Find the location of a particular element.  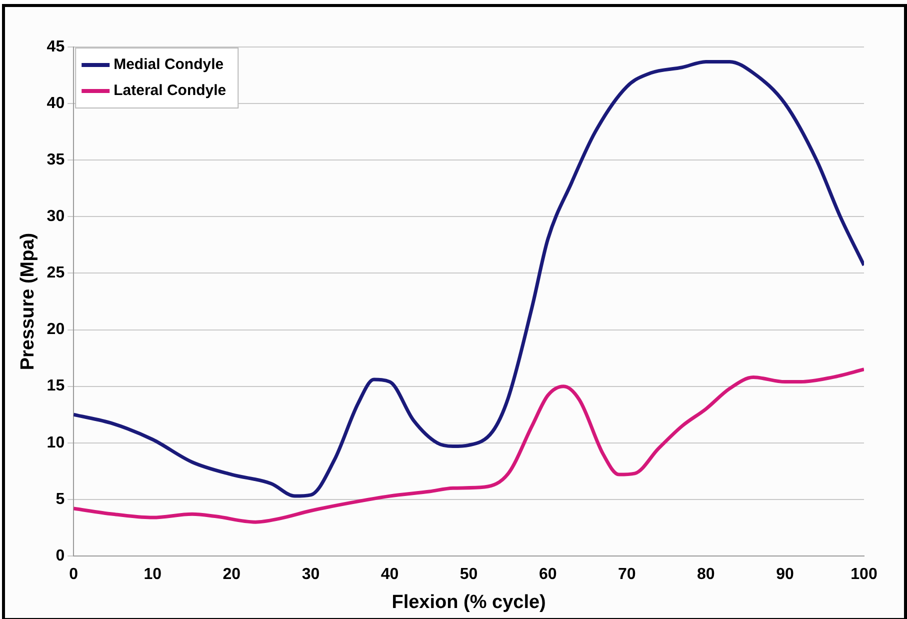

x-tick-label: 50 is located at coordinates (469, 575).